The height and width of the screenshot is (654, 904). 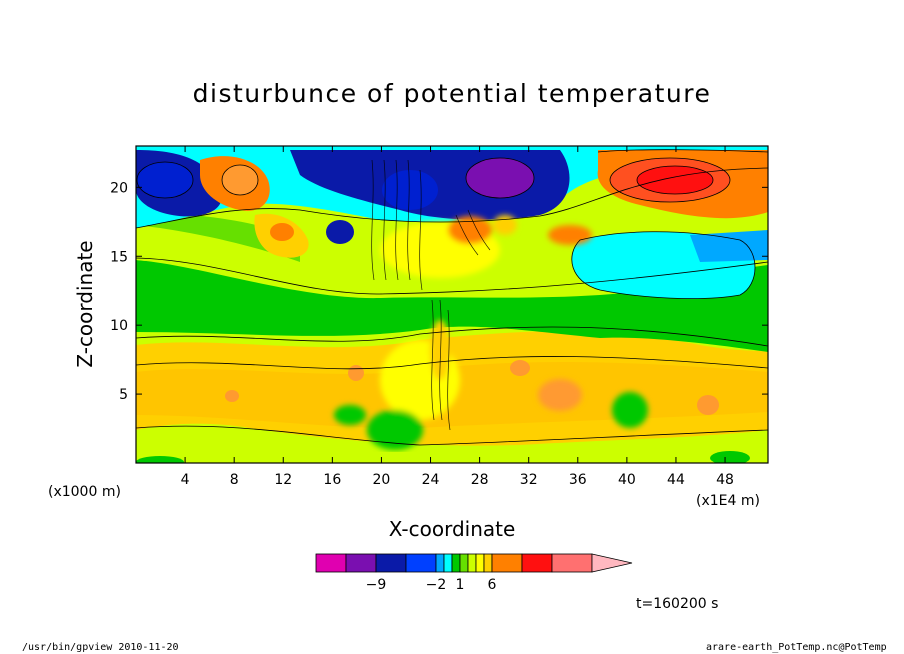 What do you see at coordinates (234, 480) in the screenshot?
I see `x-tick-label: 8` at bounding box center [234, 480].